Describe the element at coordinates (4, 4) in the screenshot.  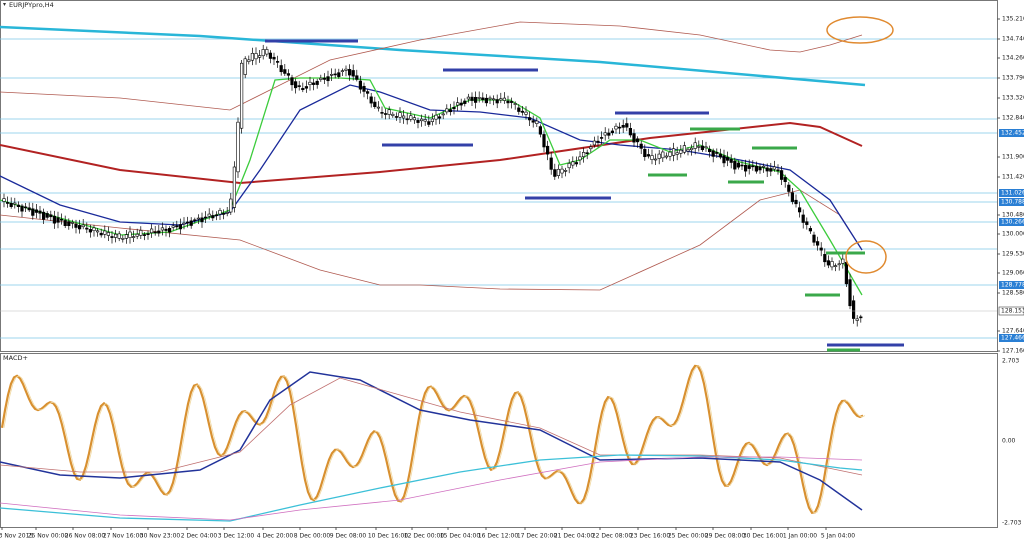
I see `menu-arrow` at that location.